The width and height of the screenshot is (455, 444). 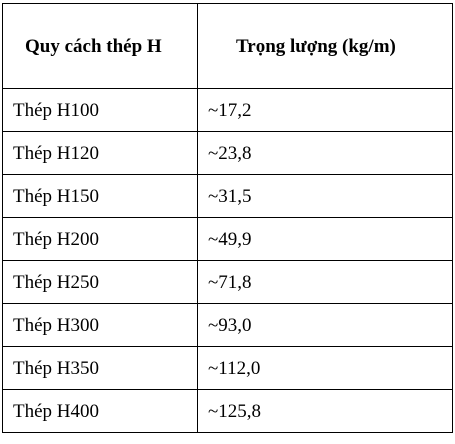 I want to click on table-row: Thép H350 ~112,0, so click(x=227, y=368).